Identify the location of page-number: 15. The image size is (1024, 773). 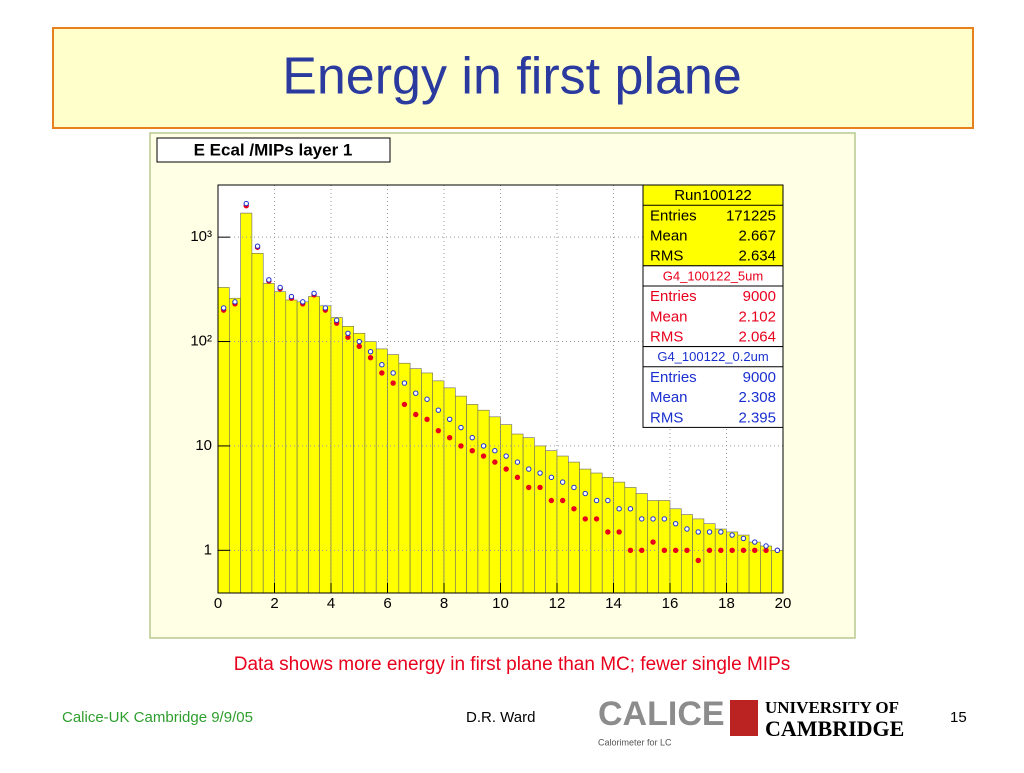
(958, 717).